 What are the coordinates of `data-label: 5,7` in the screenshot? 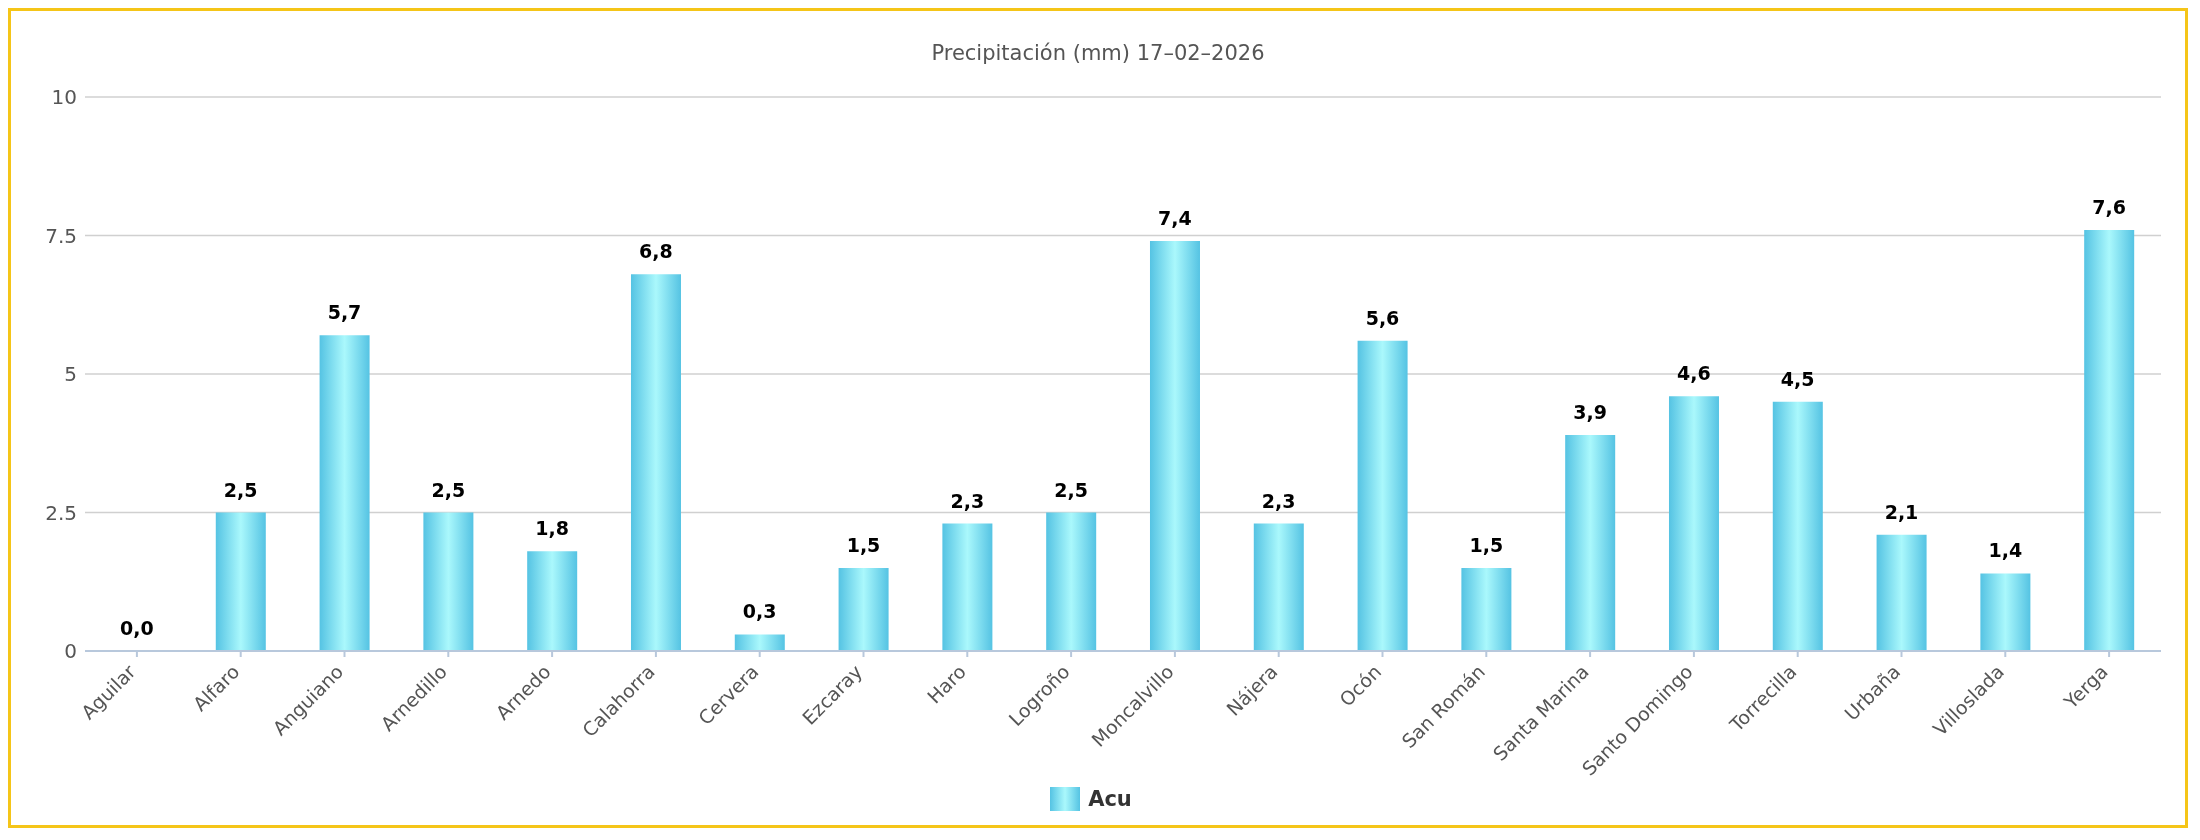 It's located at (344, 312).